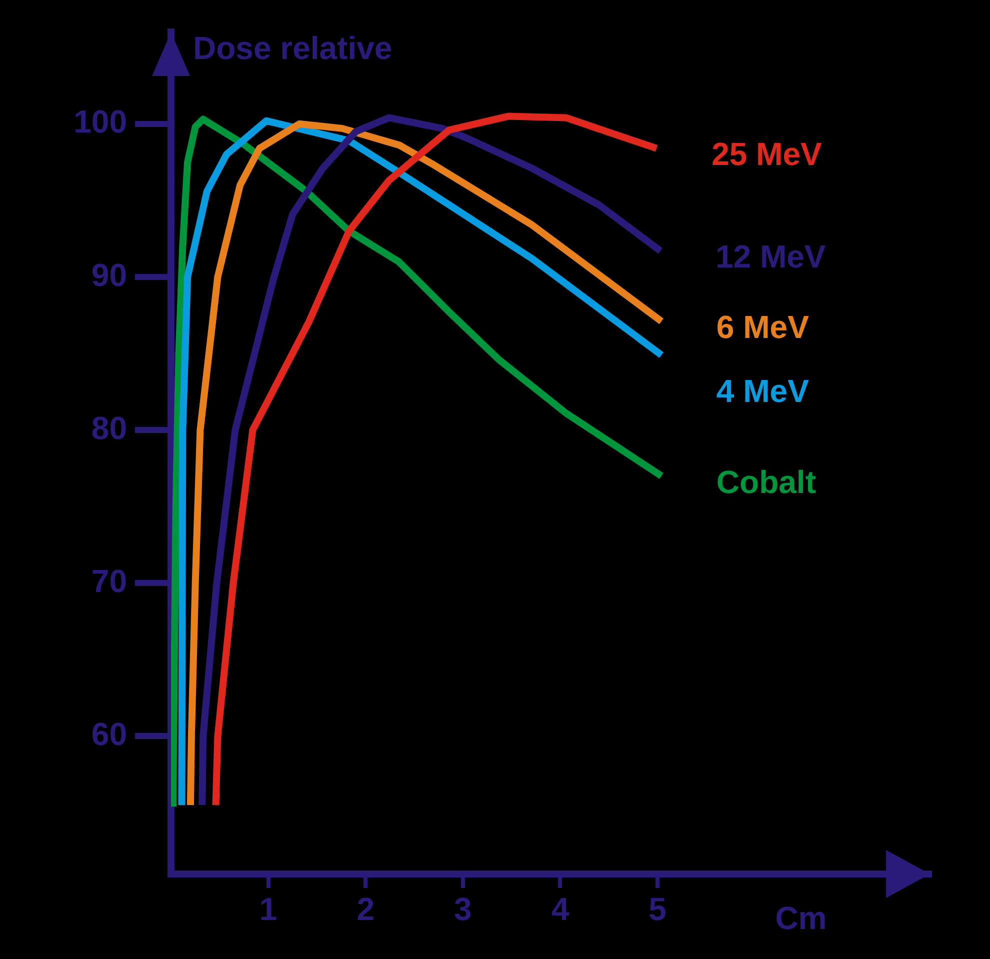 The image size is (990, 959). What do you see at coordinates (763, 391) in the screenshot?
I see `series-label: 4 MeV` at bounding box center [763, 391].